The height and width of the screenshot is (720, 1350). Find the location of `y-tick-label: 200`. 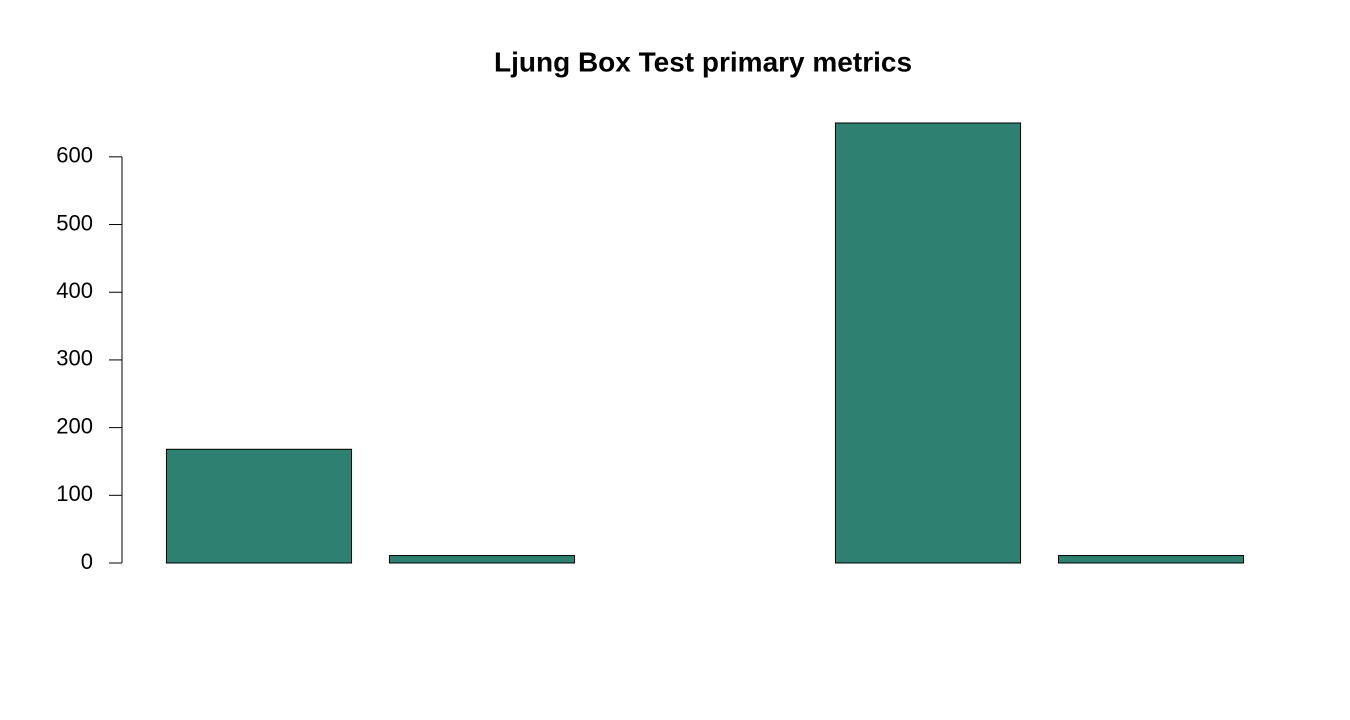

y-tick-label: 200 is located at coordinates (74, 425).